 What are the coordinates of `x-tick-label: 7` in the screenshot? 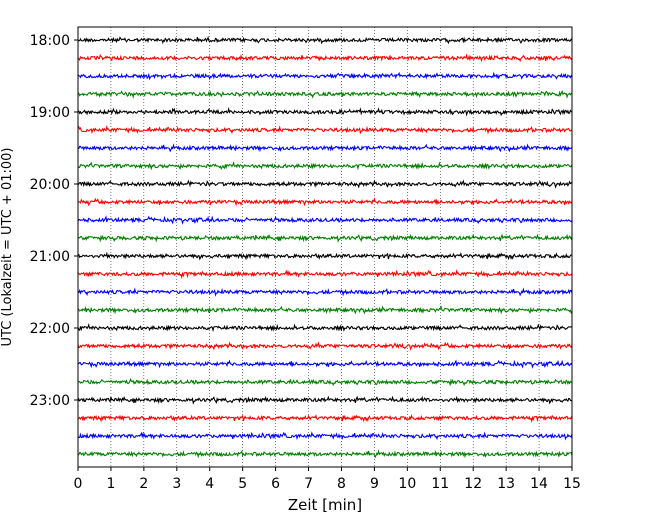 It's located at (308, 484).